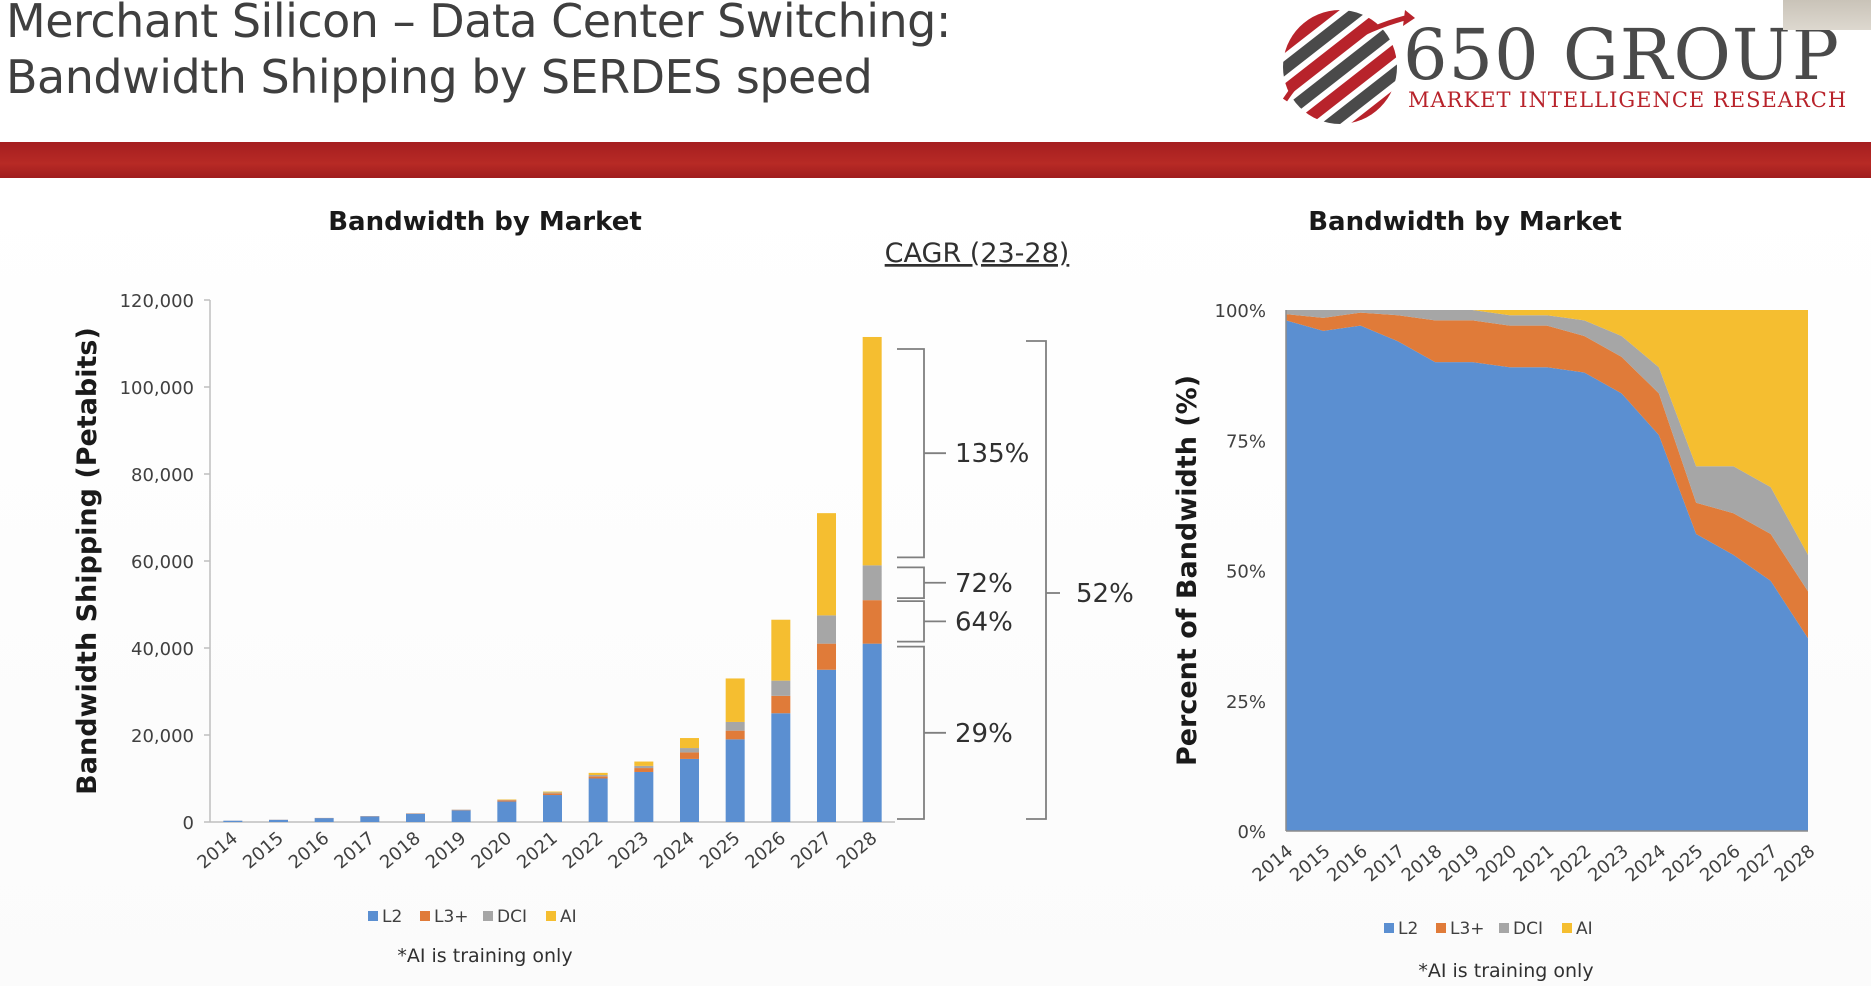 The image size is (1871, 986). Describe the element at coordinates (1683, 864) in the screenshot. I see `x-tick-label: 2025` at that location.